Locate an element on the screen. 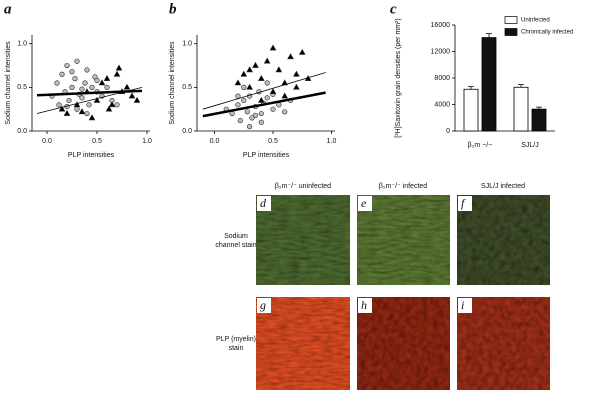  micrograph-d is located at coordinates (303, 240).